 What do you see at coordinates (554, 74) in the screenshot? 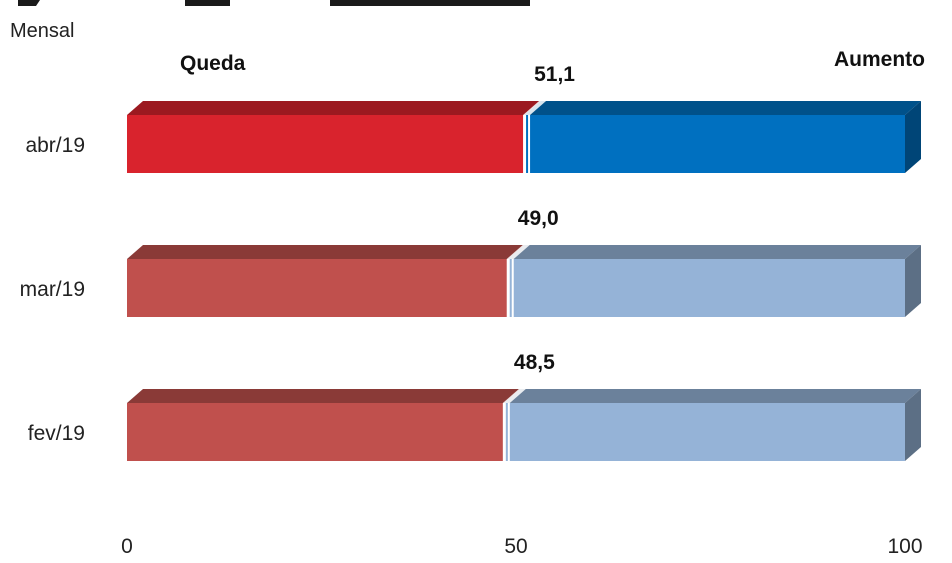
I see `value-label: 51,1` at bounding box center [554, 74].